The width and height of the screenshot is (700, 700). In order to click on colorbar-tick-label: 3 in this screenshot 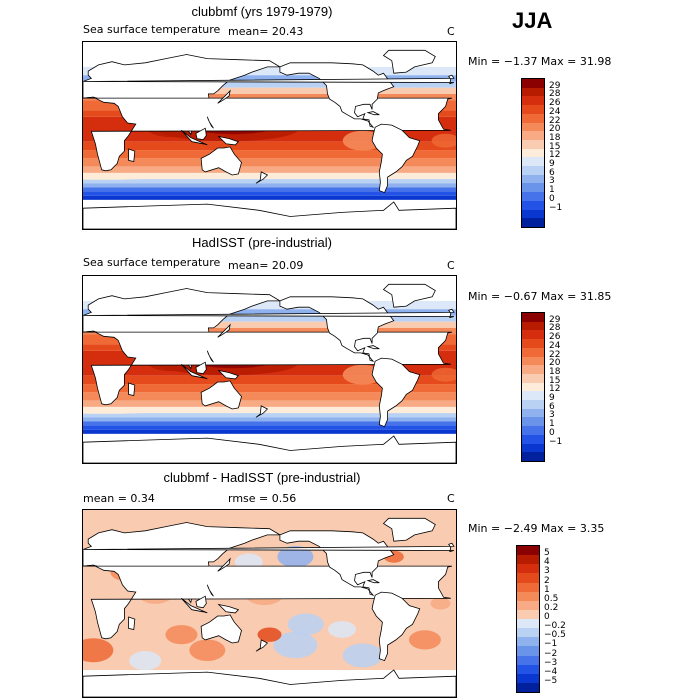, I will do `click(547, 571)`.